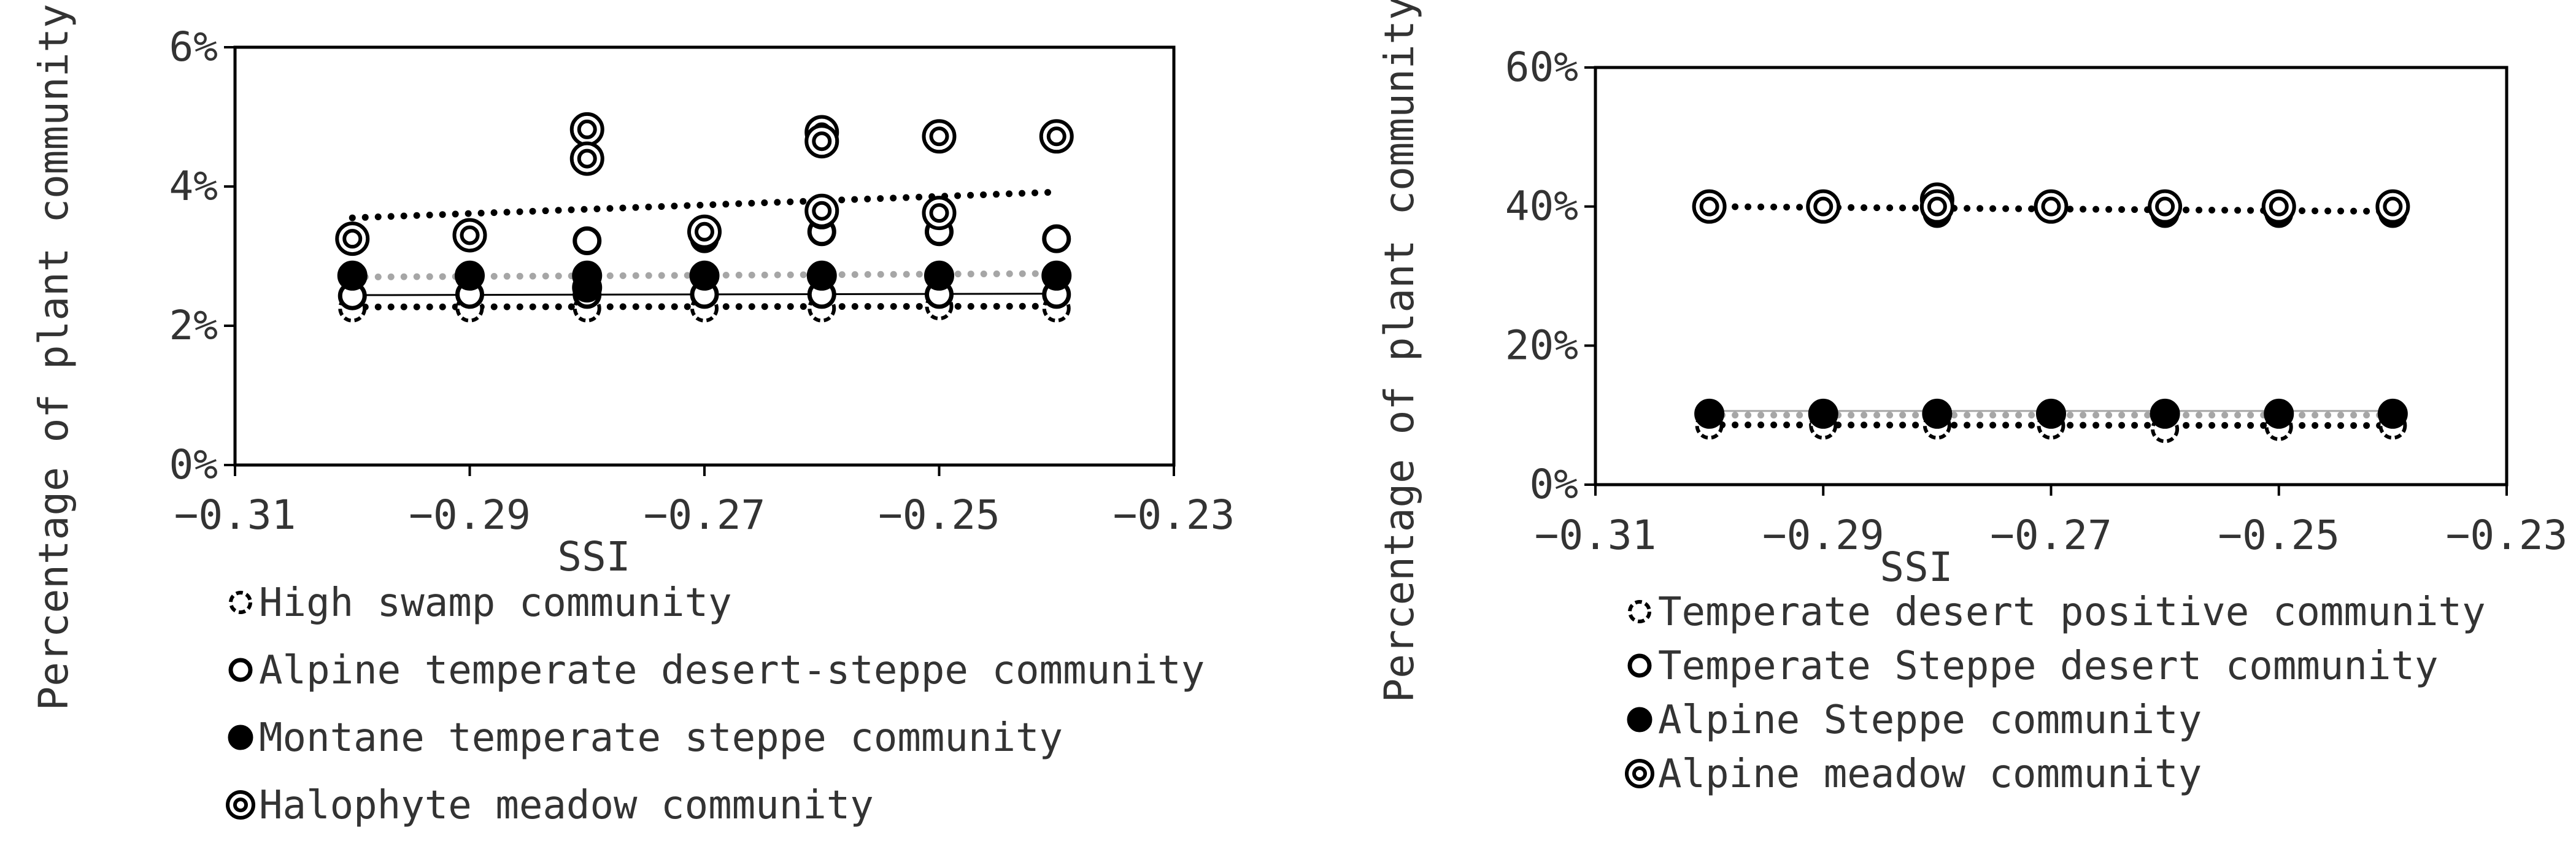  What do you see at coordinates (1399, 351) in the screenshot?
I see `right-y-axis-title: Percentage of plant community area` at bounding box center [1399, 351].